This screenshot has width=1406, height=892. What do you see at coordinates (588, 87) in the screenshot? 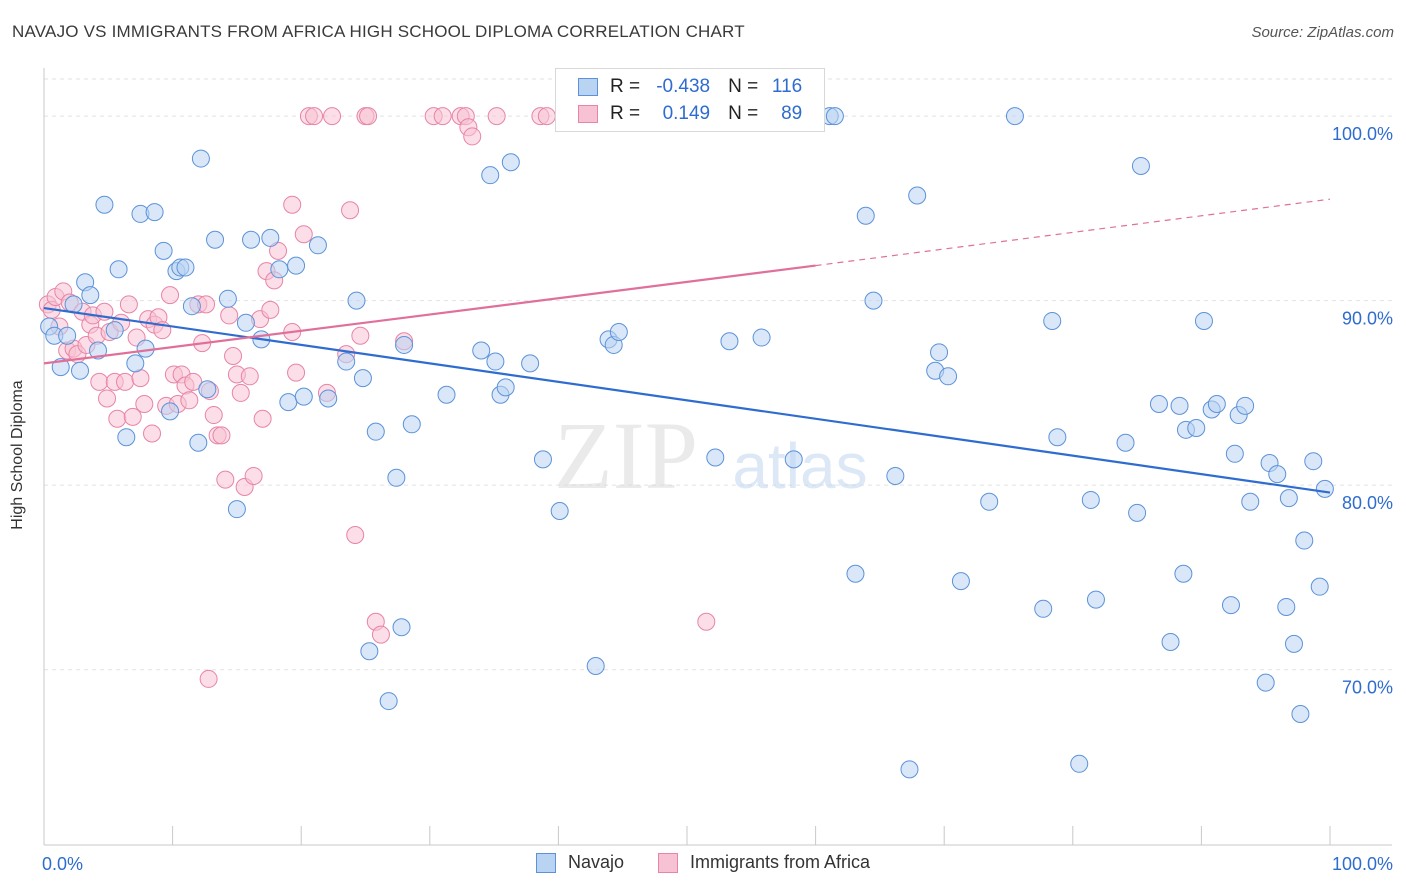
I see `legend-swatch-navajo` at bounding box center [588, 87].